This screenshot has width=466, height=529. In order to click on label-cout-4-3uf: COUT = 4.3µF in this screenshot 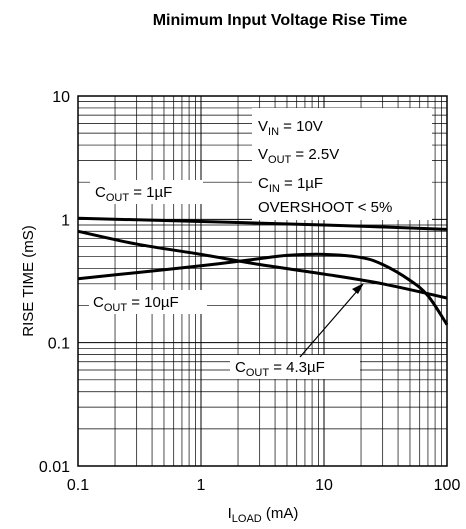, I will do `click(295, 367)`.